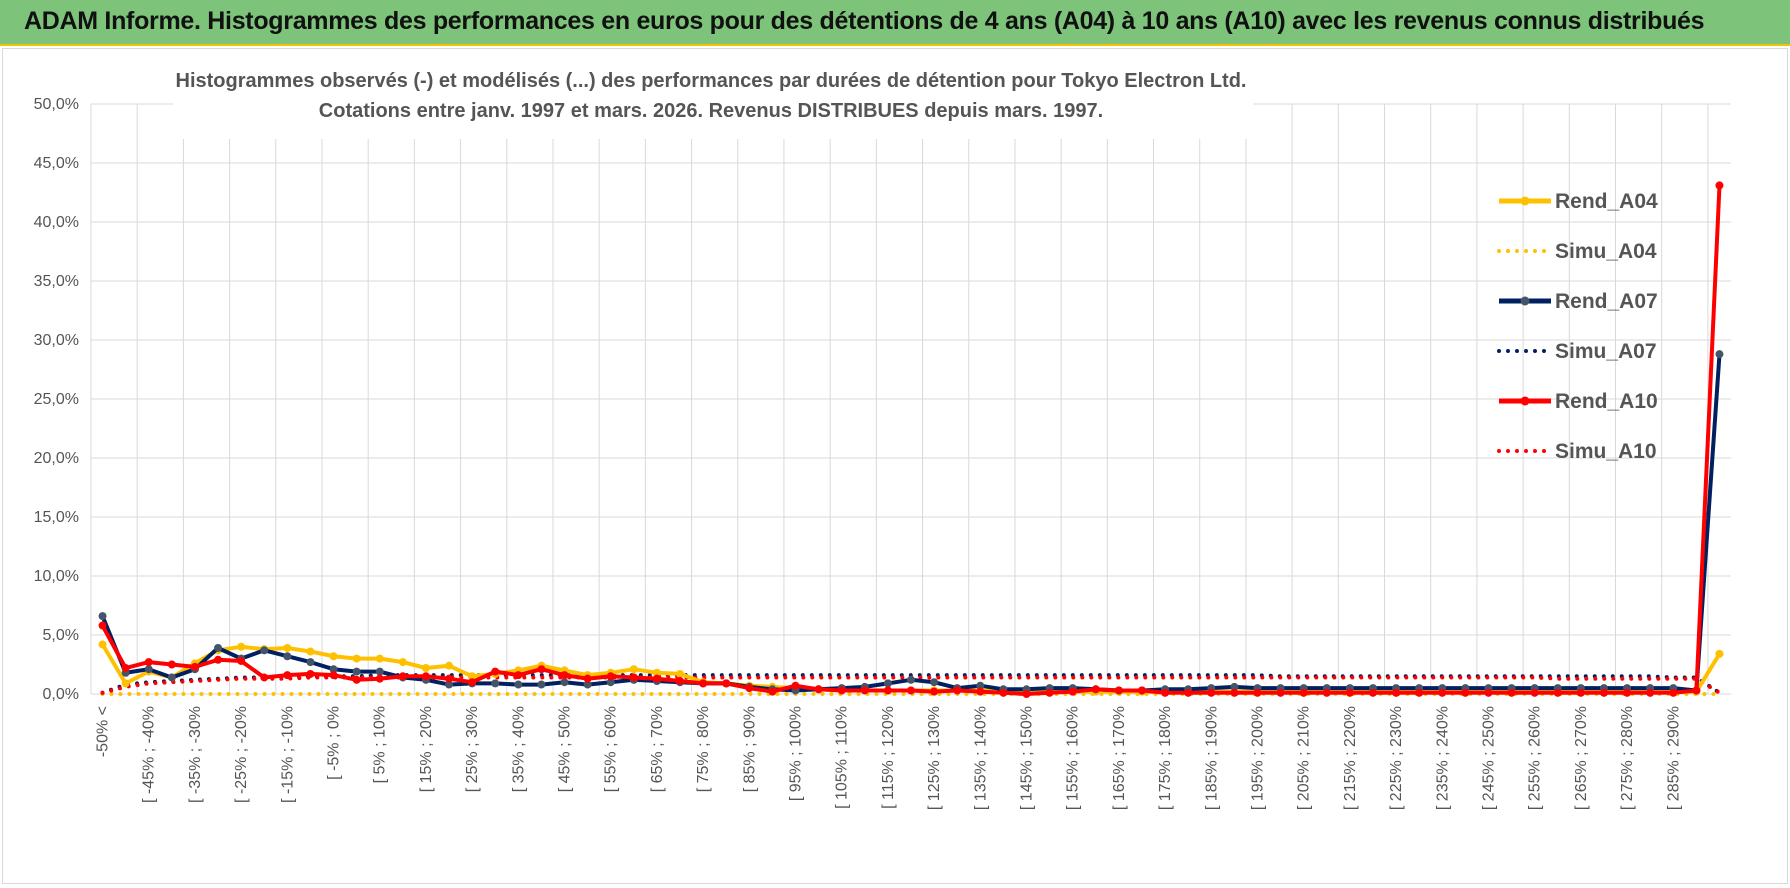  What do you see at coordinates (1525, 301) in the screenshot?
I see `legend-marker-rend-a07` at bounding box center [1525, 301].